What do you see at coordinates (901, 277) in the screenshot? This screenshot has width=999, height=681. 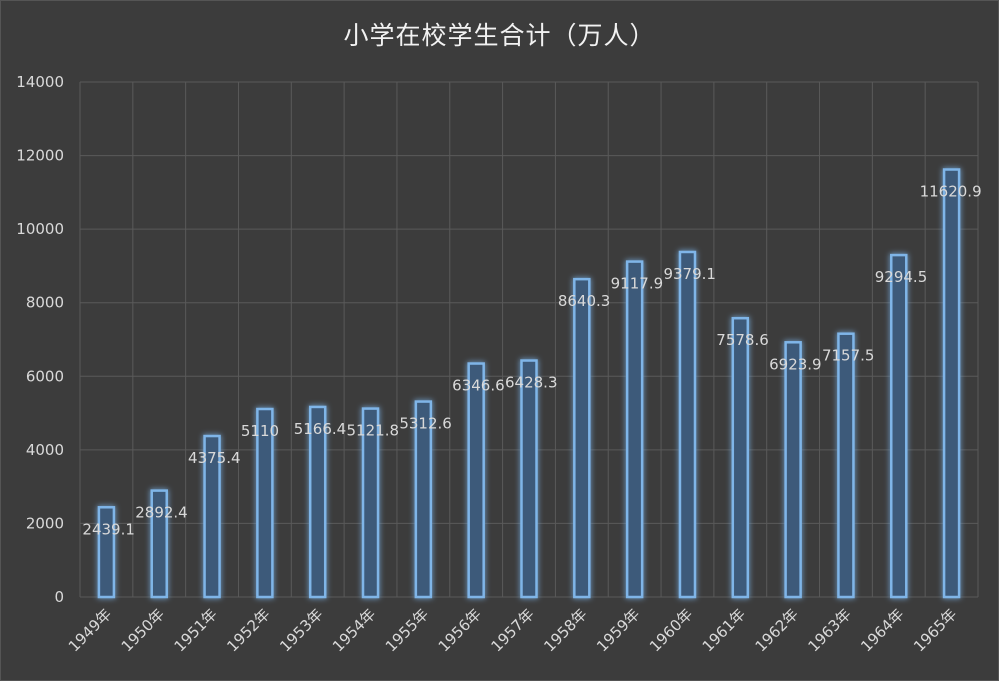 I see `data-label: 9294.5` at bounding box center [901, 277].